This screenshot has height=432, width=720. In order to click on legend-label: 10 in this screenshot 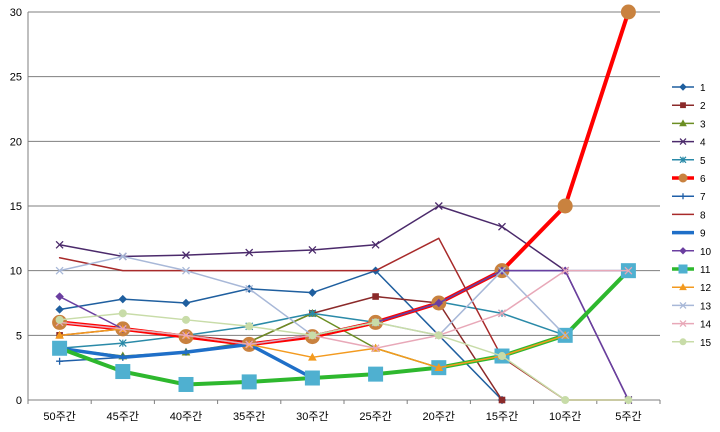, I will do `click(706, 252)`.